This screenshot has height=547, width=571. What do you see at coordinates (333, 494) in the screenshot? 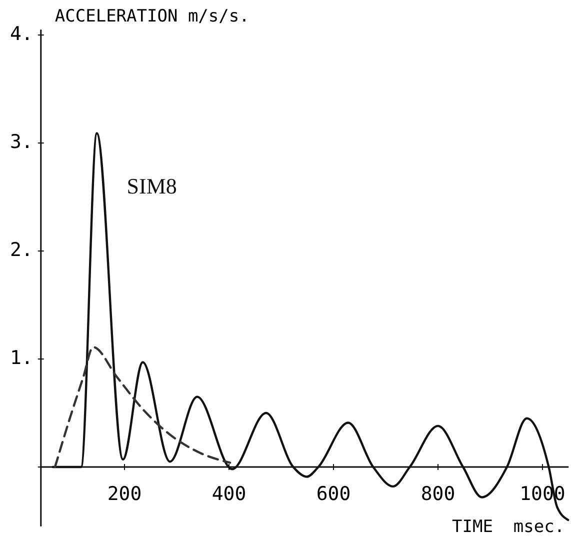
I see `x-tick-label: 600` at bounding box center [333, 494].